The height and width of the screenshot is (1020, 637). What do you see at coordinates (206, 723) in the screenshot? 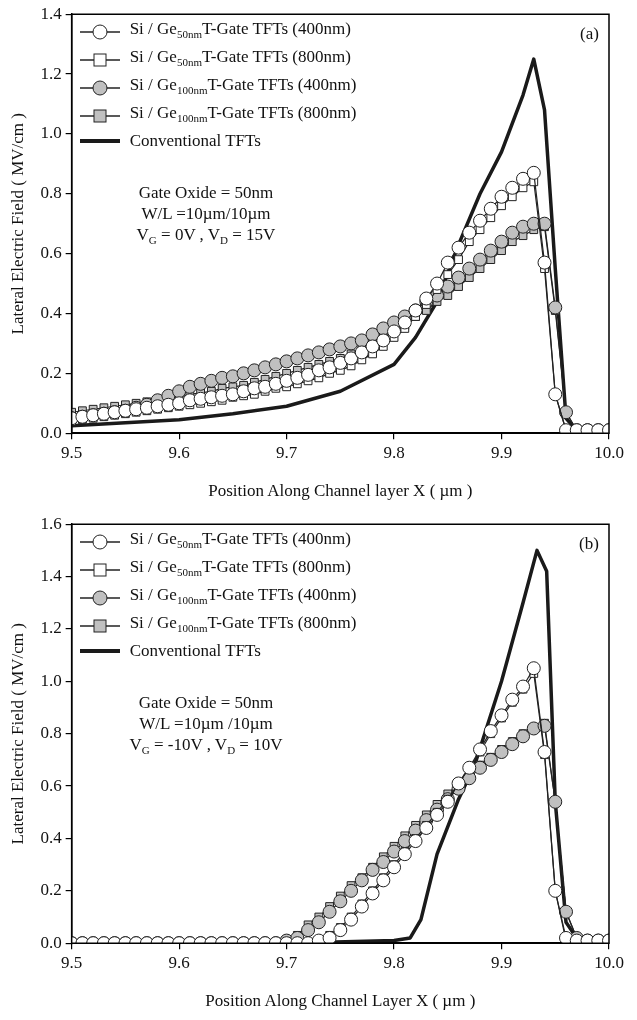
I see `annotation: W/L =10µm /10µm` at bounding box center [206, 723].